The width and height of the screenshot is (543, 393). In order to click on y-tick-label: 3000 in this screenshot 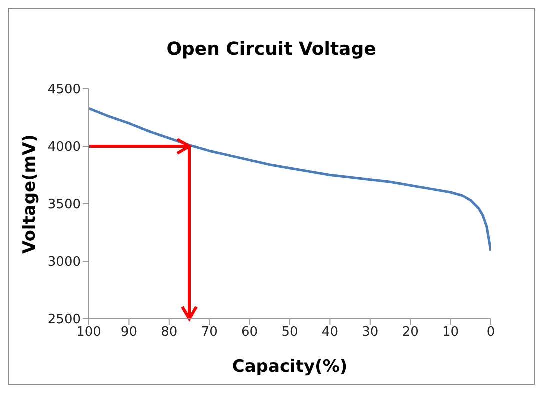, I will do `click(64, 262)`.